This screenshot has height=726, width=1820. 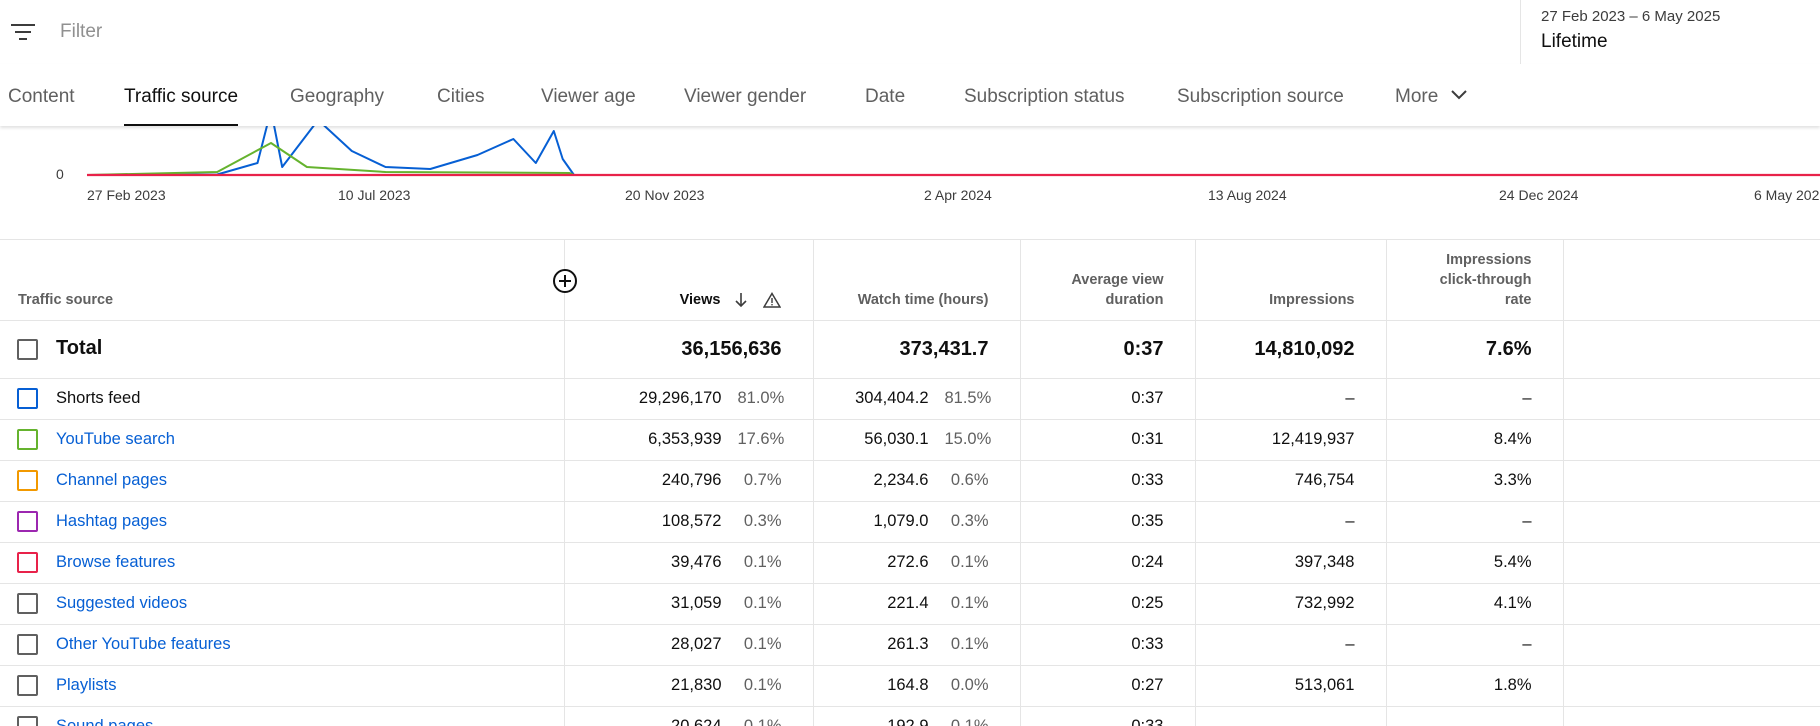 I want to click on column-header-watch-time: Watch time (hours), so click(x=917, y=280).